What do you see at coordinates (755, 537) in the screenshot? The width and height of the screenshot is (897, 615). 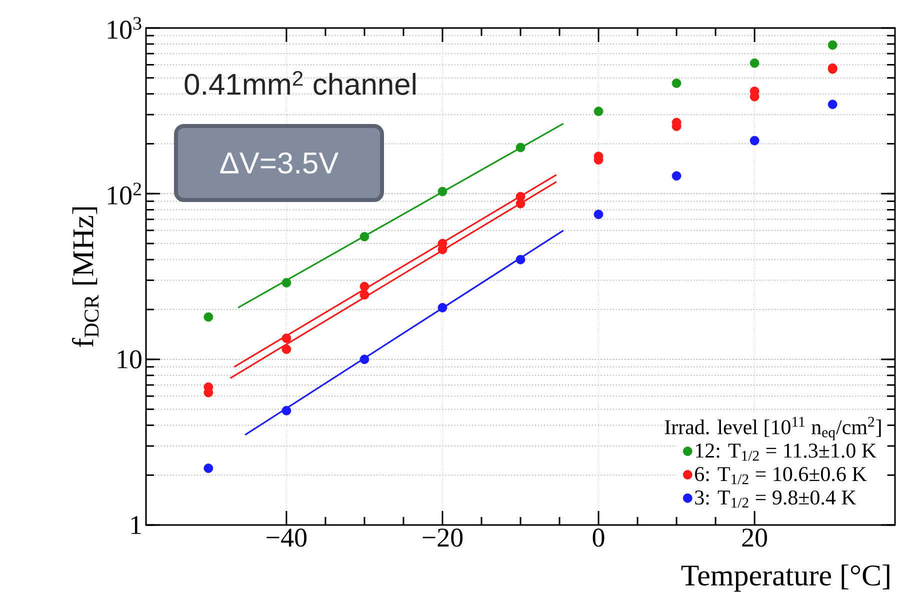 I see `x-tick-label: 20` at bounding box center [755, 537].